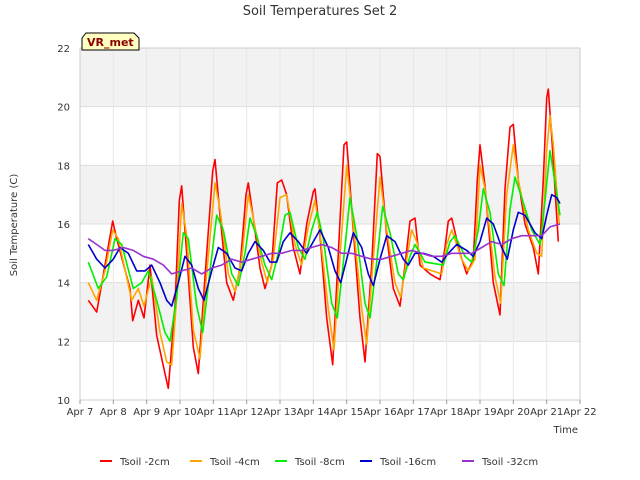 The image size is (640, 480). What do you see at coordinates (234, 462) in the screenshot?
I see `legend-label-1: Tsoil -4cm` at bounding box center [234, 462].